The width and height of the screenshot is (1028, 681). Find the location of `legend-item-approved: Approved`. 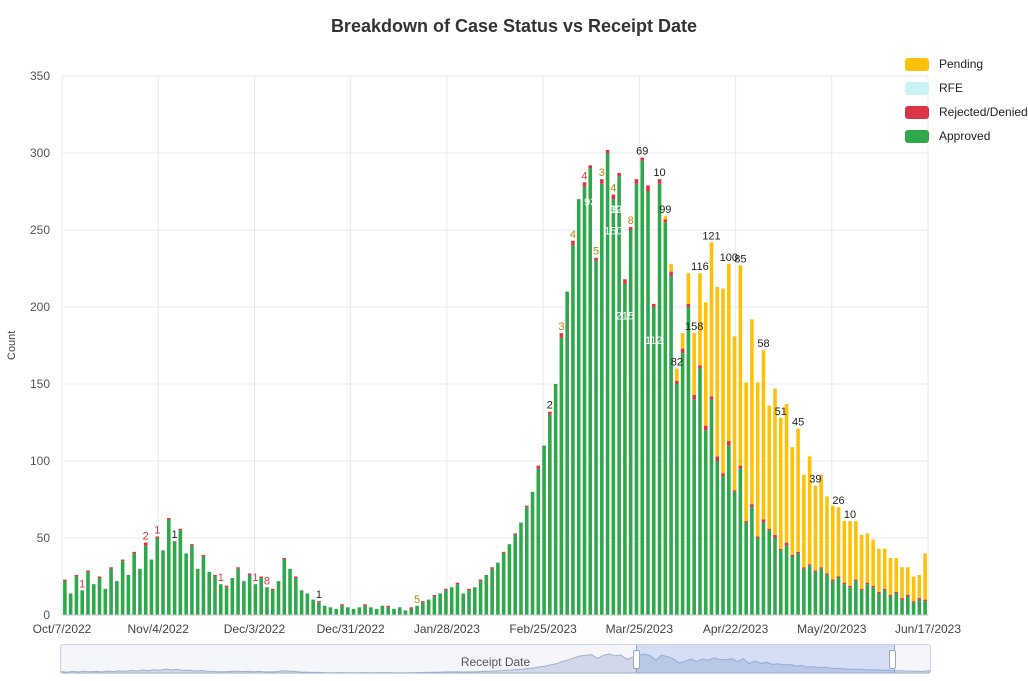

legend-item-approved: Approved is located at coordinates (966, 136).